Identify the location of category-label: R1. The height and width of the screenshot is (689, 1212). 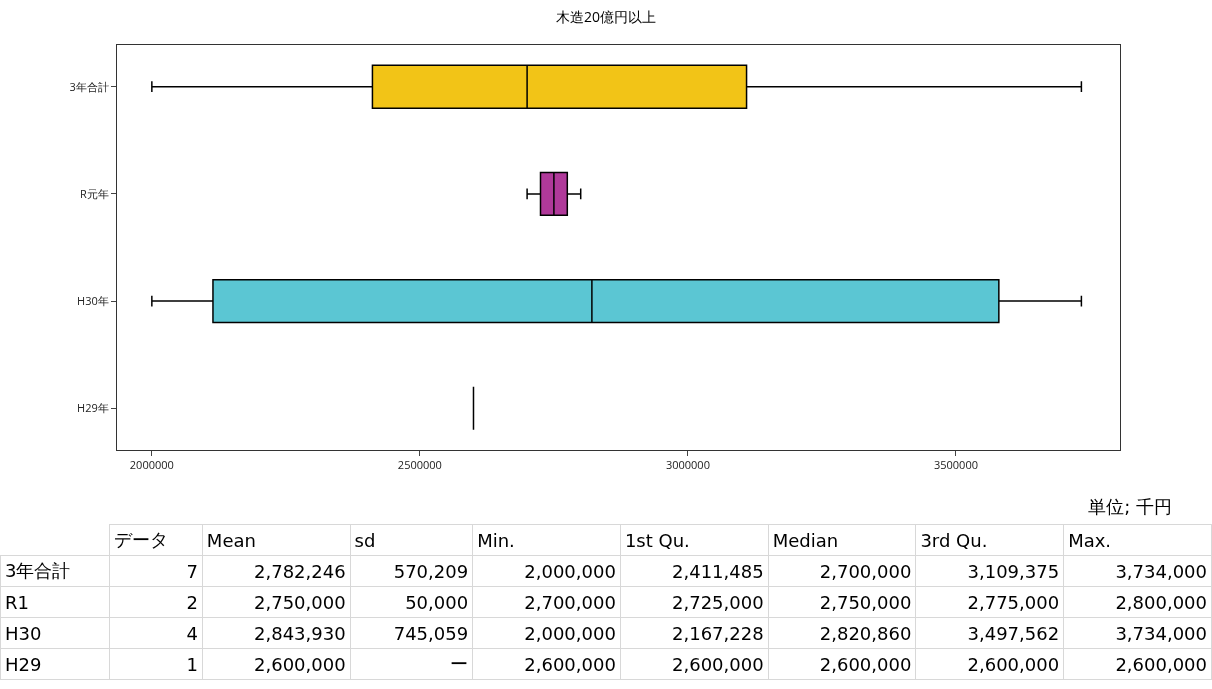
(17, 602).